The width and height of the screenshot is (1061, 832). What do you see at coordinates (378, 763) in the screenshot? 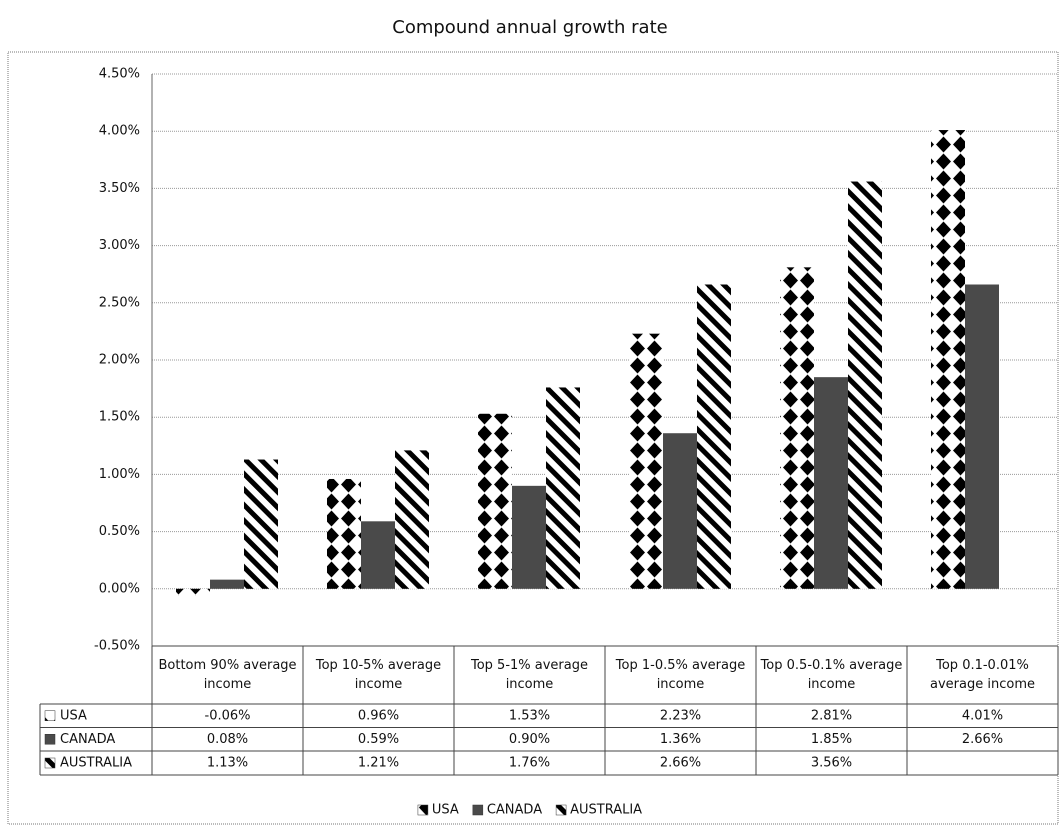
I see `data-label: 1.21%` at bounding box center [378, 763].